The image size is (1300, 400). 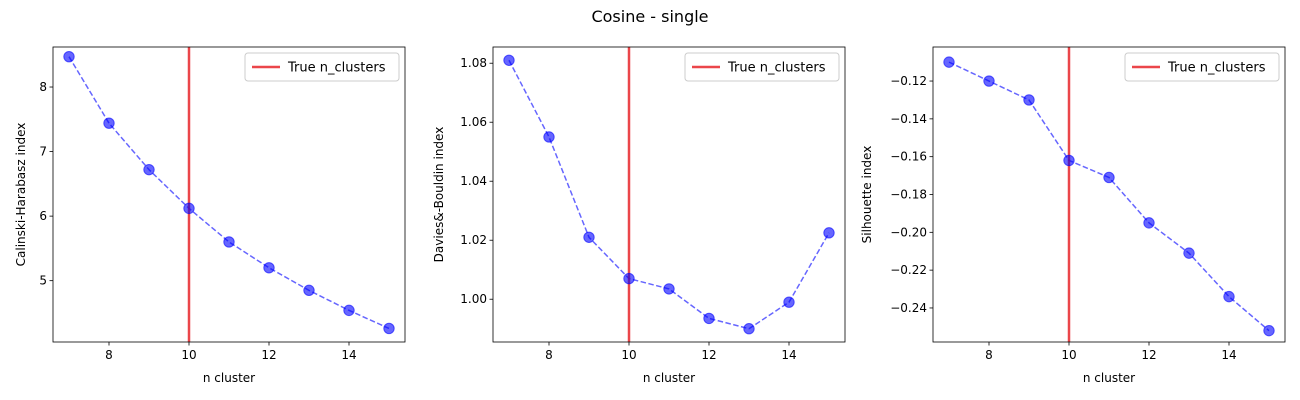 I want to click on y-tick-label: −0.22, so click(x=908, y=270).